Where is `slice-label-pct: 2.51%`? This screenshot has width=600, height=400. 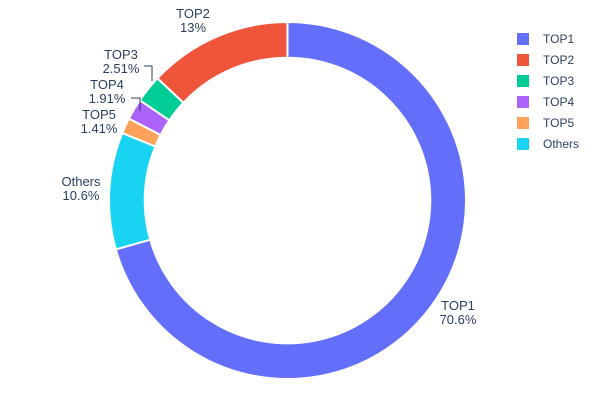
slice-label-pct: 2.51% is located at coordinates (121, 68).